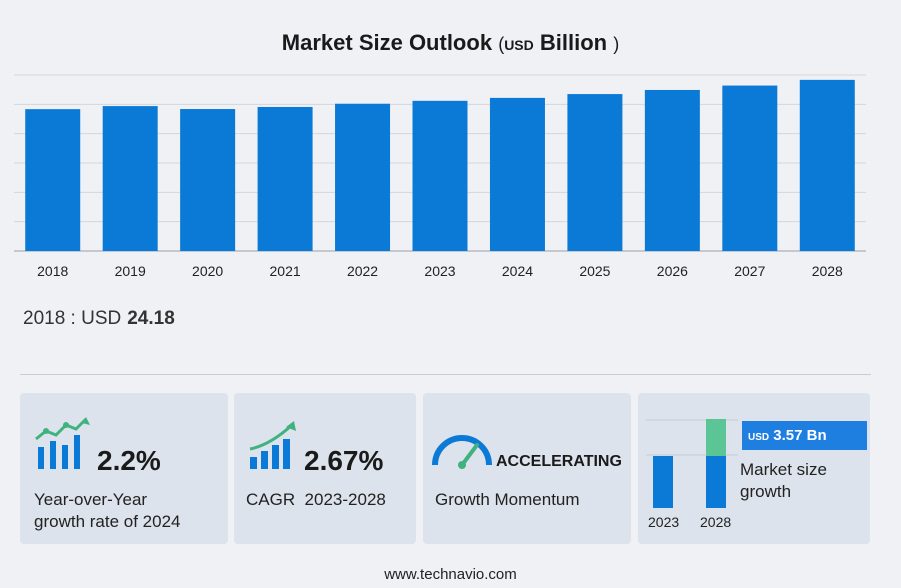 The width and height of the screenshot is (901, 588). Describe the element at coordinates (783, 469) in the screenshot. I see `growth-line1: Market size` at that location.